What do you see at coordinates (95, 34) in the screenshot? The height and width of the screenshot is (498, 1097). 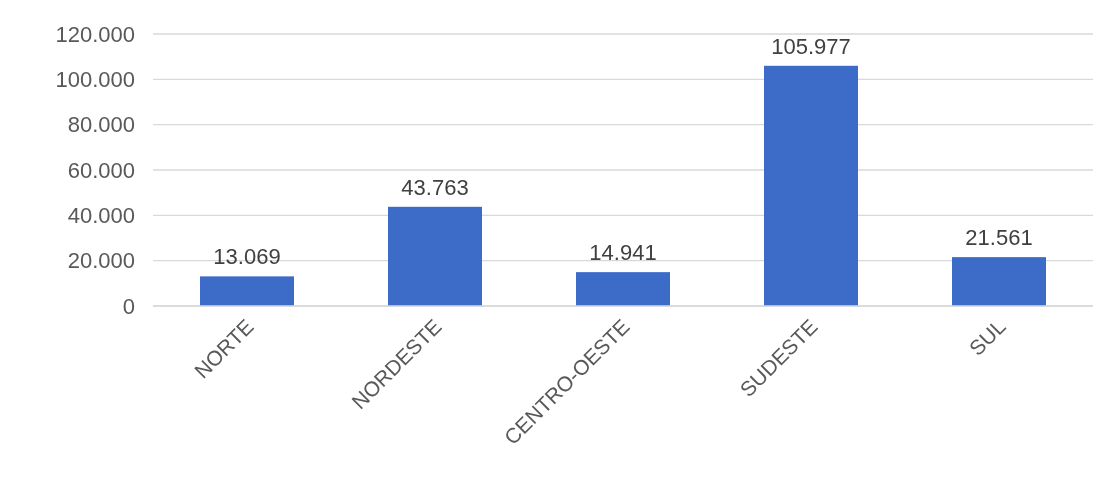 I see `y-tick-label: 120.000` at bounding box center [95, 34].